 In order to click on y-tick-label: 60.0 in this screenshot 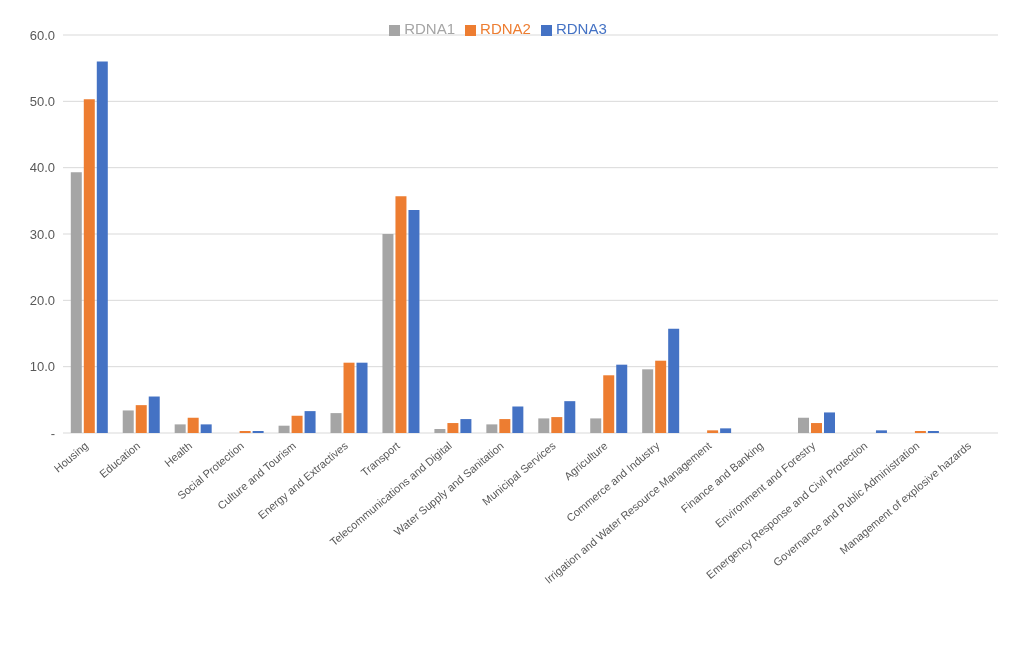, I will do `click(42, 35)`.